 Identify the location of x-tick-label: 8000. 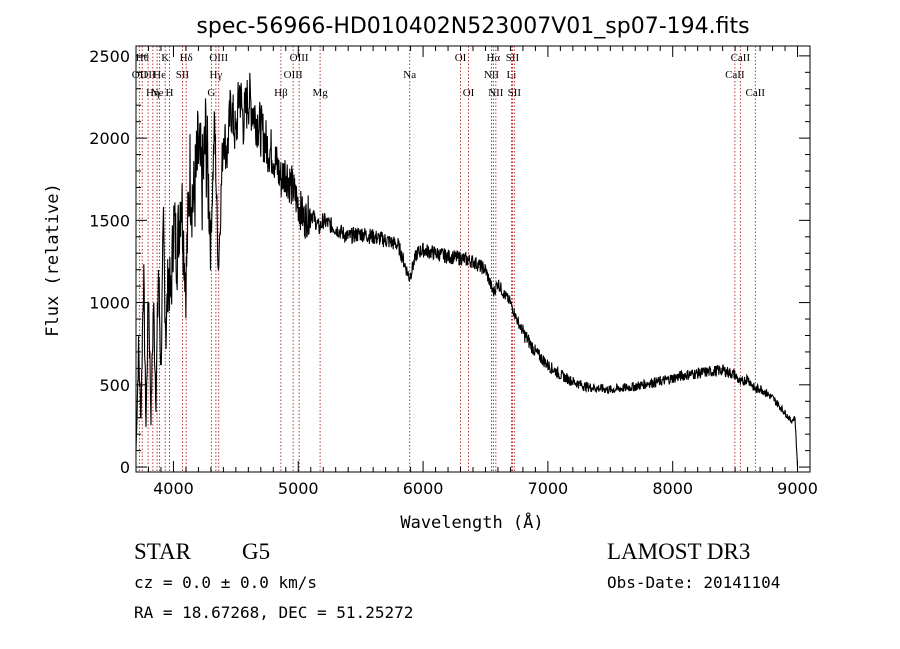
(672, 488).